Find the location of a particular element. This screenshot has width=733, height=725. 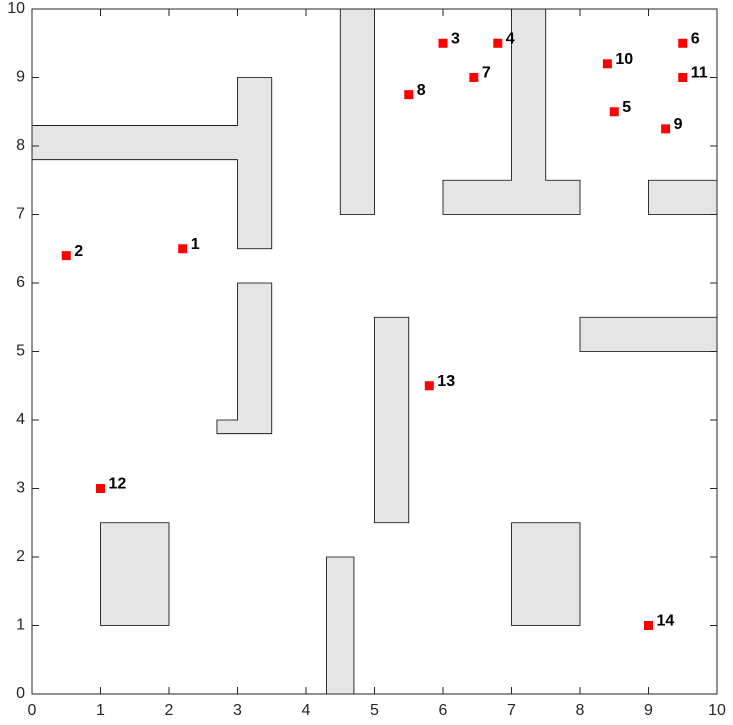

point-label: 9 is located at coordinates (678, 124).